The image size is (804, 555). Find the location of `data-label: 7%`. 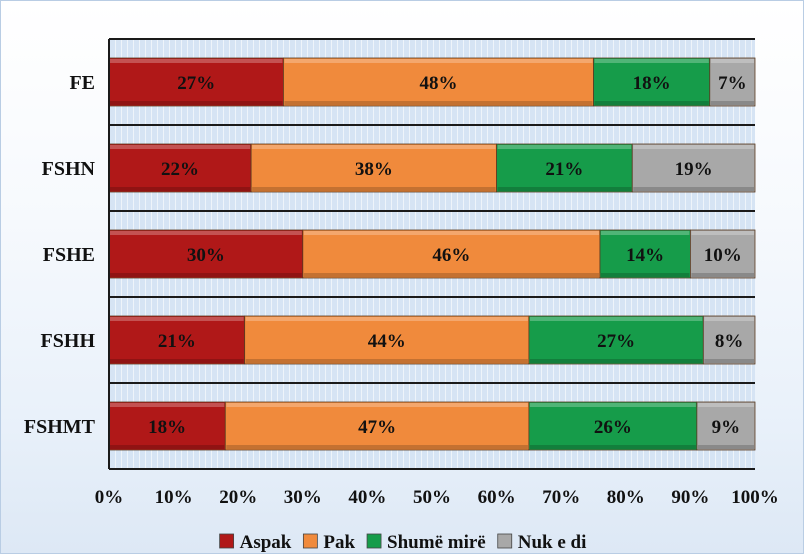

data-label: 7% is located at coordinates (732, 83).